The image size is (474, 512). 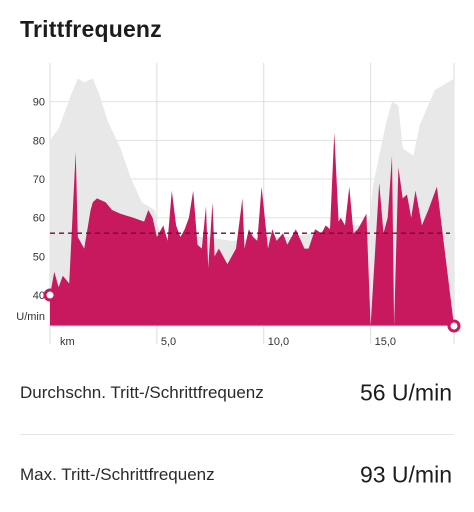 I want to click on card-title: Trittfrequenz, so click(x=91, y=29).